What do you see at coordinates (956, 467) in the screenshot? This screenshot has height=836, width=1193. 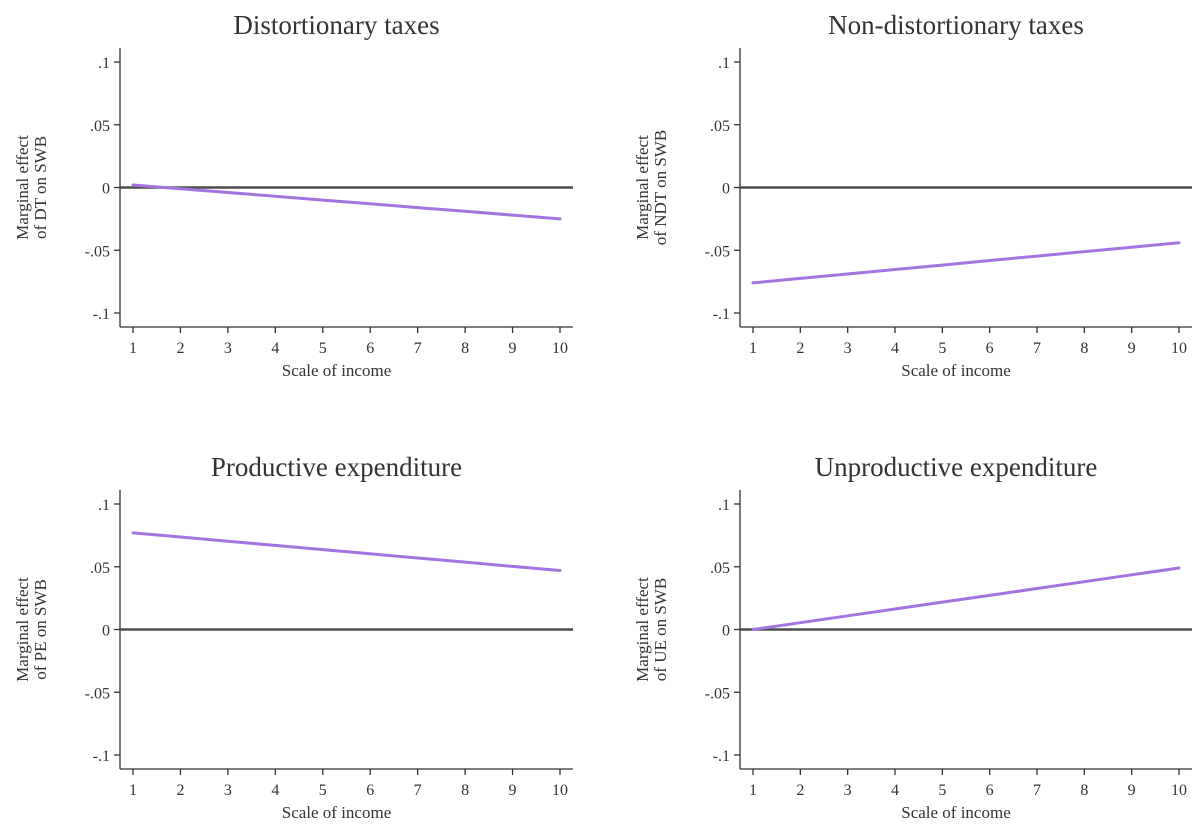 I see `chart-title: Unproductive expenditure` at bounding box center [956, 467].